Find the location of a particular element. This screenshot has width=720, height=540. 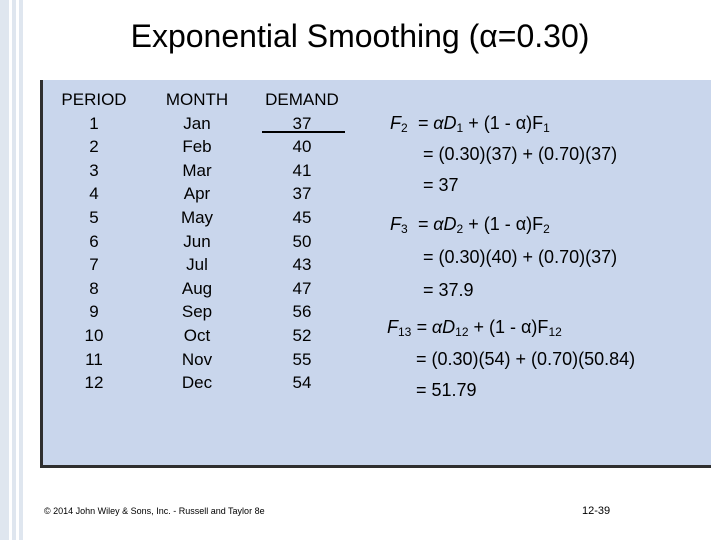

slide-title: Exponential Smoothing (α=0.30) is located at coordinates (360, 36).